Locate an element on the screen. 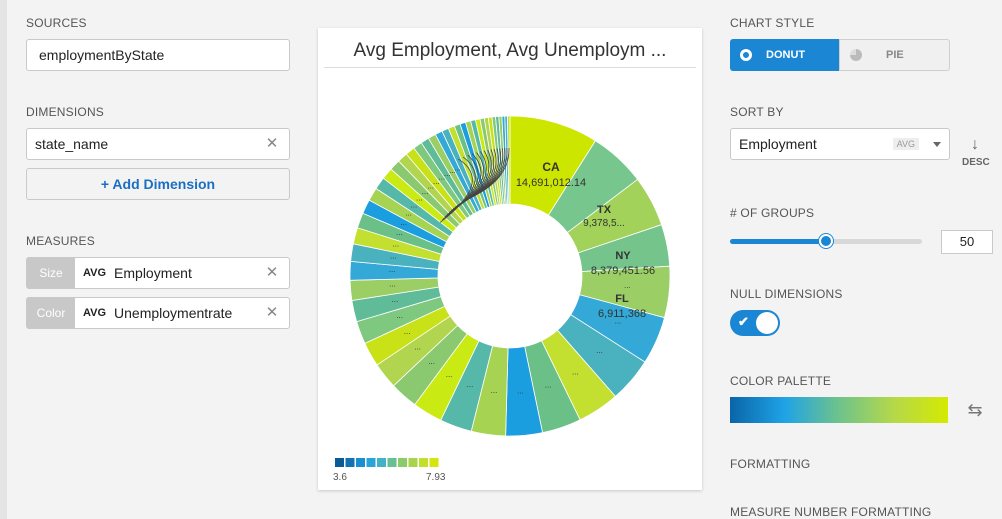 The image size is (1002, 519). measure-role-size: Size is located at coordinates (51, 273).